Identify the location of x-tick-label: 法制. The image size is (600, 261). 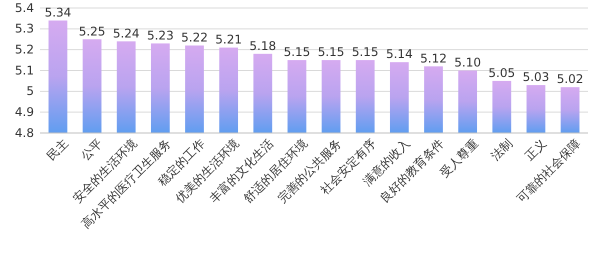
(501, 150).